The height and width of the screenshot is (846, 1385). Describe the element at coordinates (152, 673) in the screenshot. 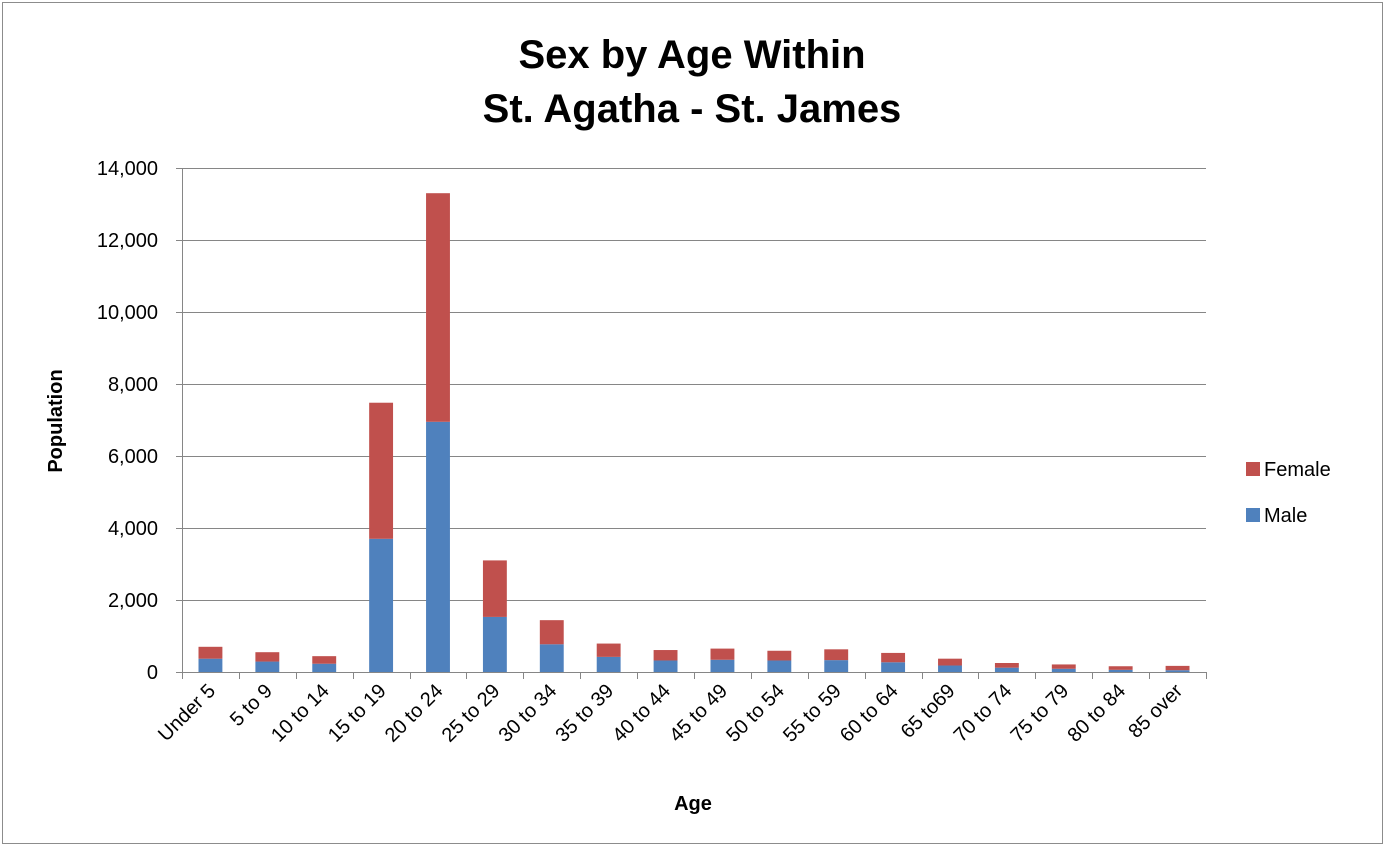

I see `y-tick-label: 0` at that location.